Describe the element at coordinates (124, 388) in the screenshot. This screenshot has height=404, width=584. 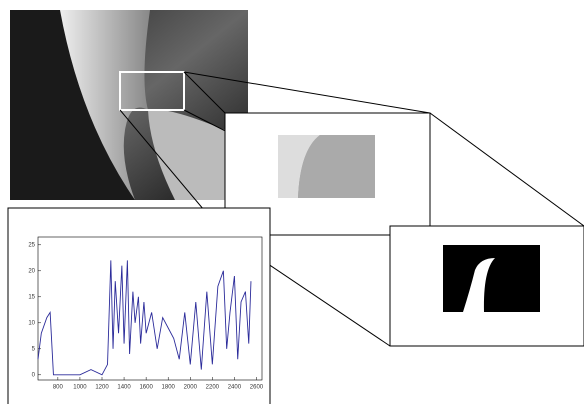
I see `x-tick-label: 1400` at that location.